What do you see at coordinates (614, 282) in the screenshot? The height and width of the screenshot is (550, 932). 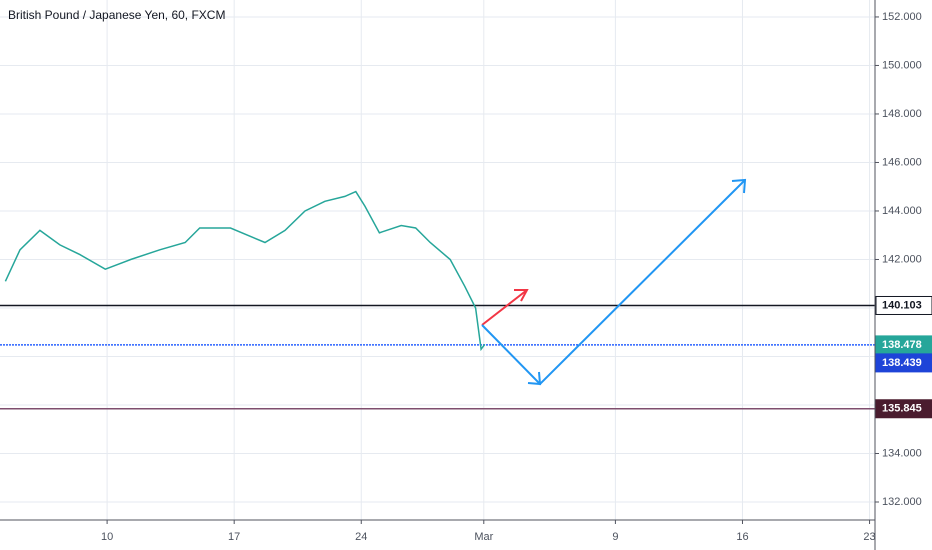 I see `drawings` at bounding box center [614, 282].